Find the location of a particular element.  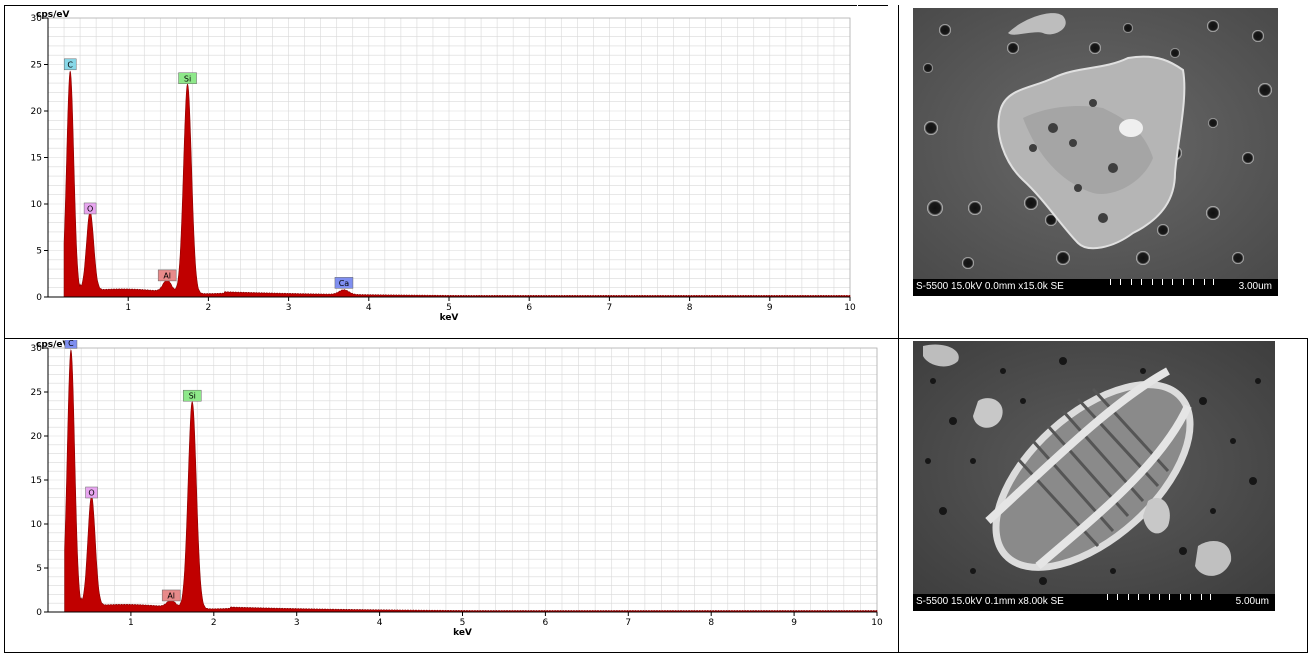

sem-diatom-image is located at coordinates (1094, 467).